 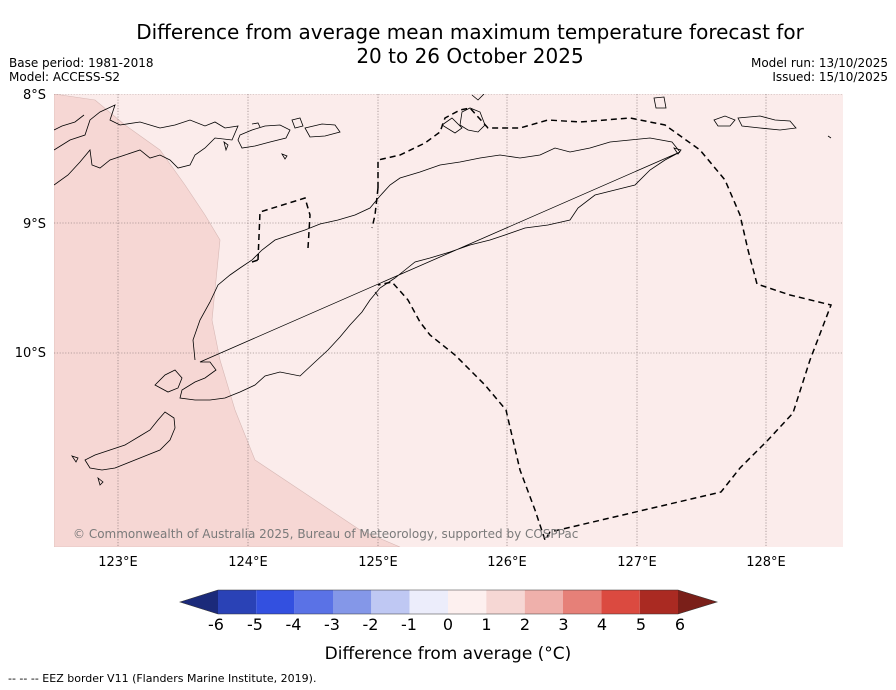 What do you see at coordinates (248, 562) in the screenshot?
I see `lon-label-124e: 124°E` at bounding box center [248, 562].